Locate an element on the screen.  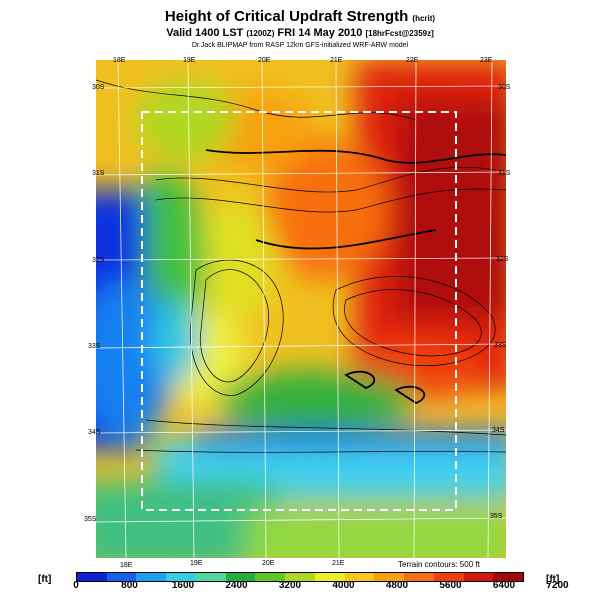
colorbar-tick-label: 4800 is located at coordinates (397, 585).